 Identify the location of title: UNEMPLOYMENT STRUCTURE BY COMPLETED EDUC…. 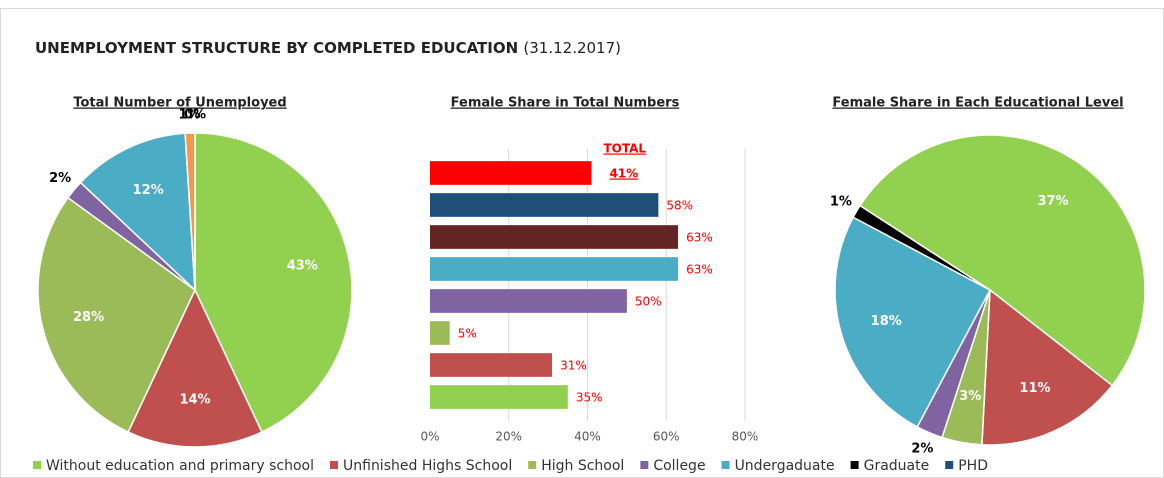
(276, 48).